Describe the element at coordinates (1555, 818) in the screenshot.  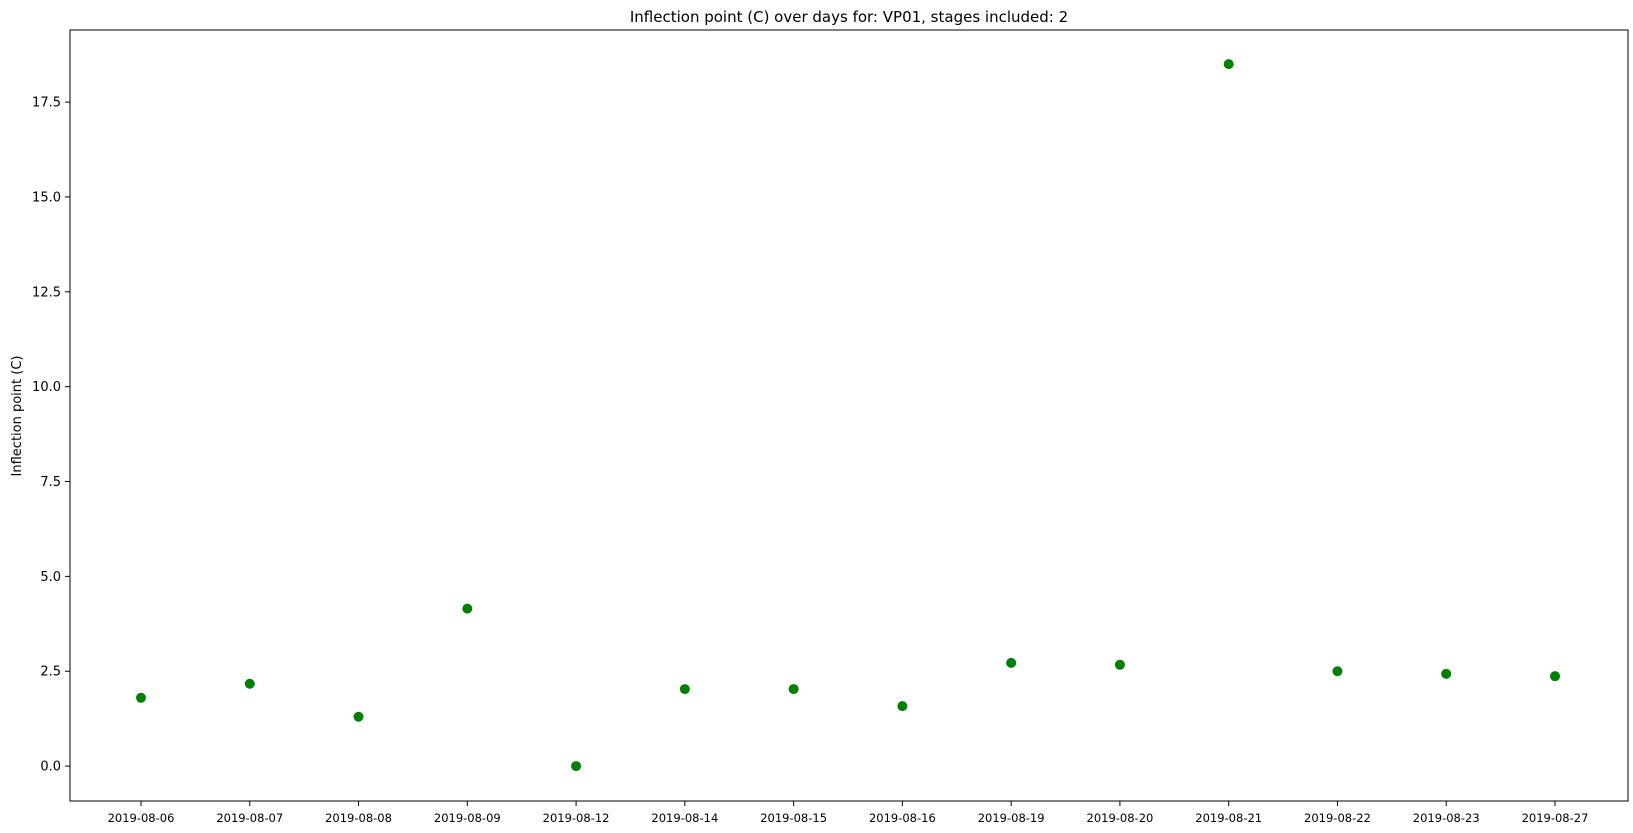
I see `x-tick-label: 2019-08-27` at that location.